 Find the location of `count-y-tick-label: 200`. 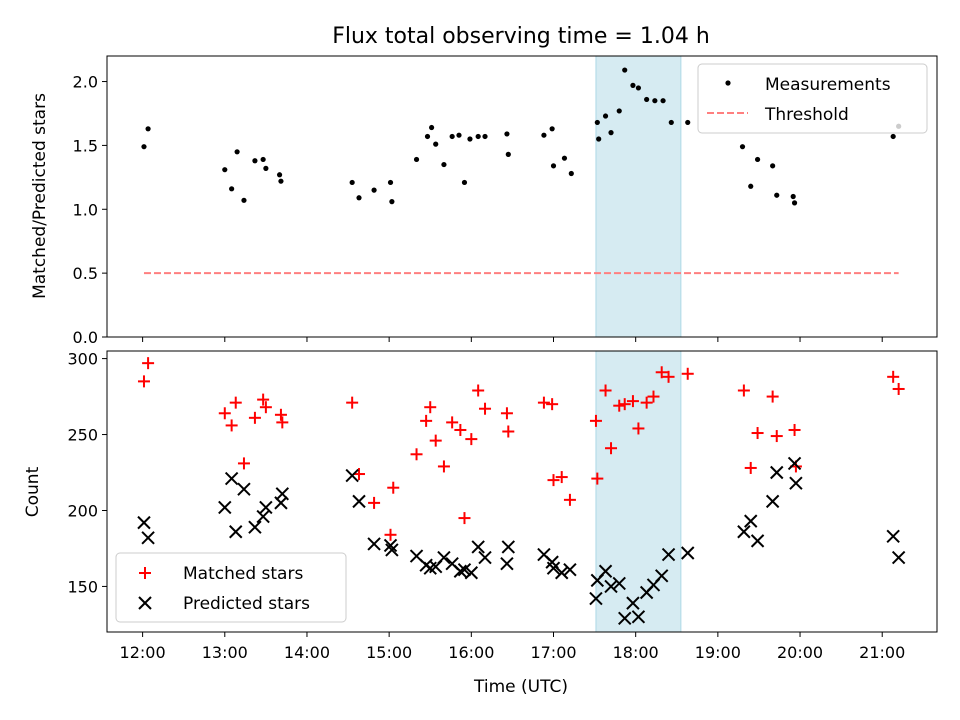

count-y-tick-label: 200 is located at coordinates (82, 510).